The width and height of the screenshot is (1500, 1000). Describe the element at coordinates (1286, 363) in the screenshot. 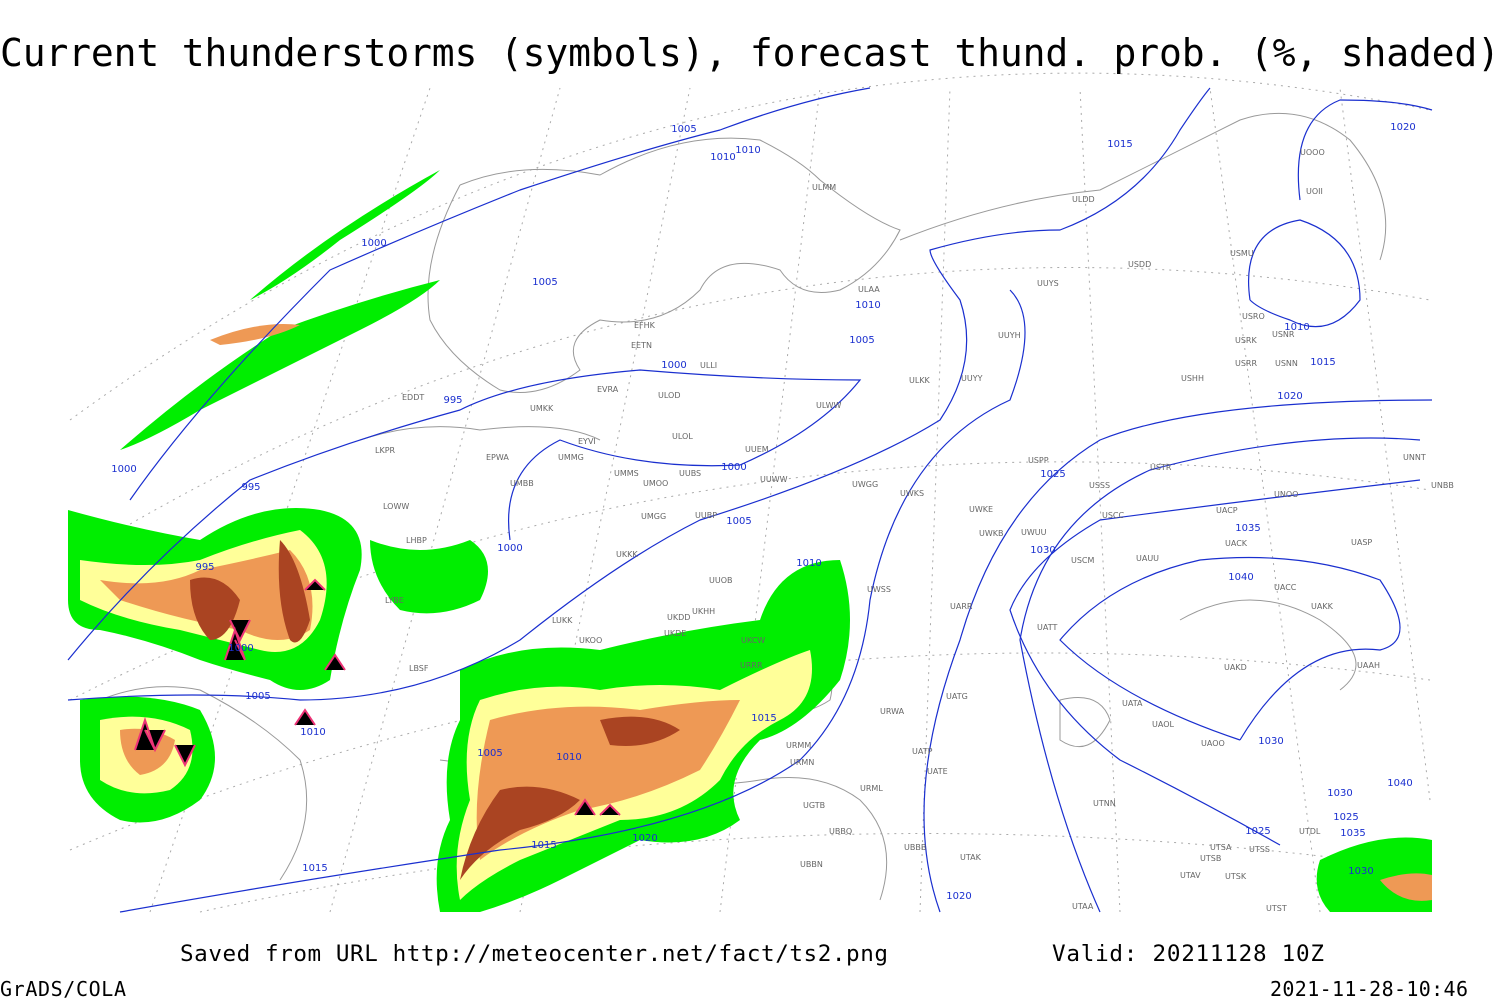

I see `station-label: USNN` at that location.